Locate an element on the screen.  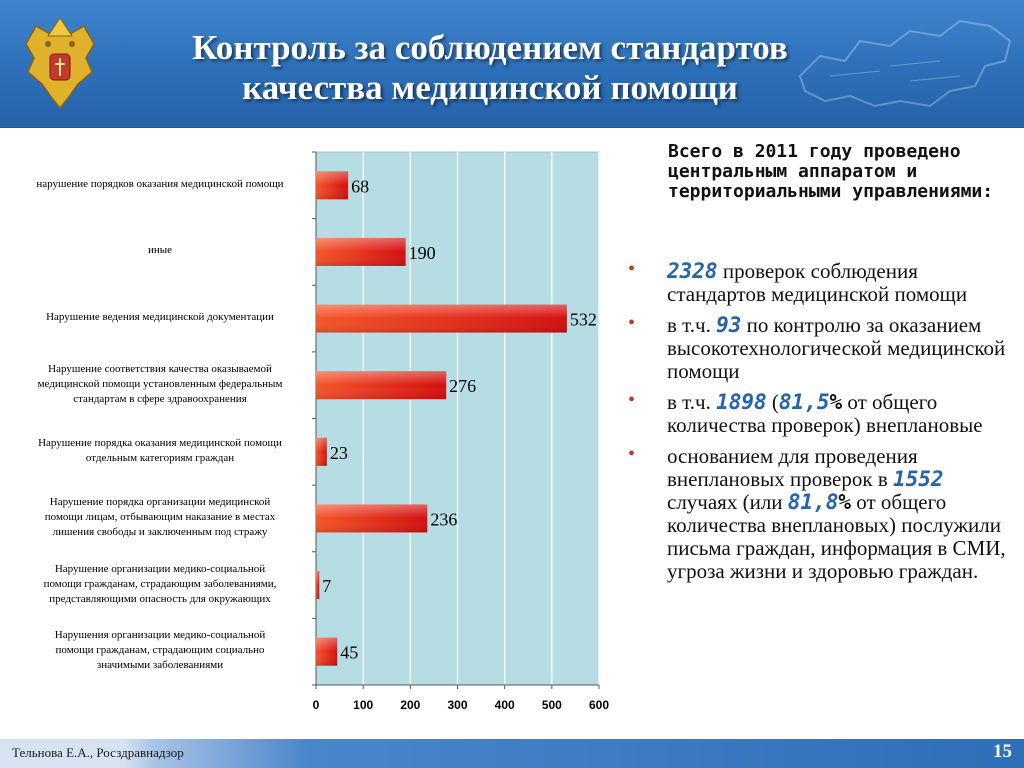
page-number: 15 is located at coordinates (1002, 751).